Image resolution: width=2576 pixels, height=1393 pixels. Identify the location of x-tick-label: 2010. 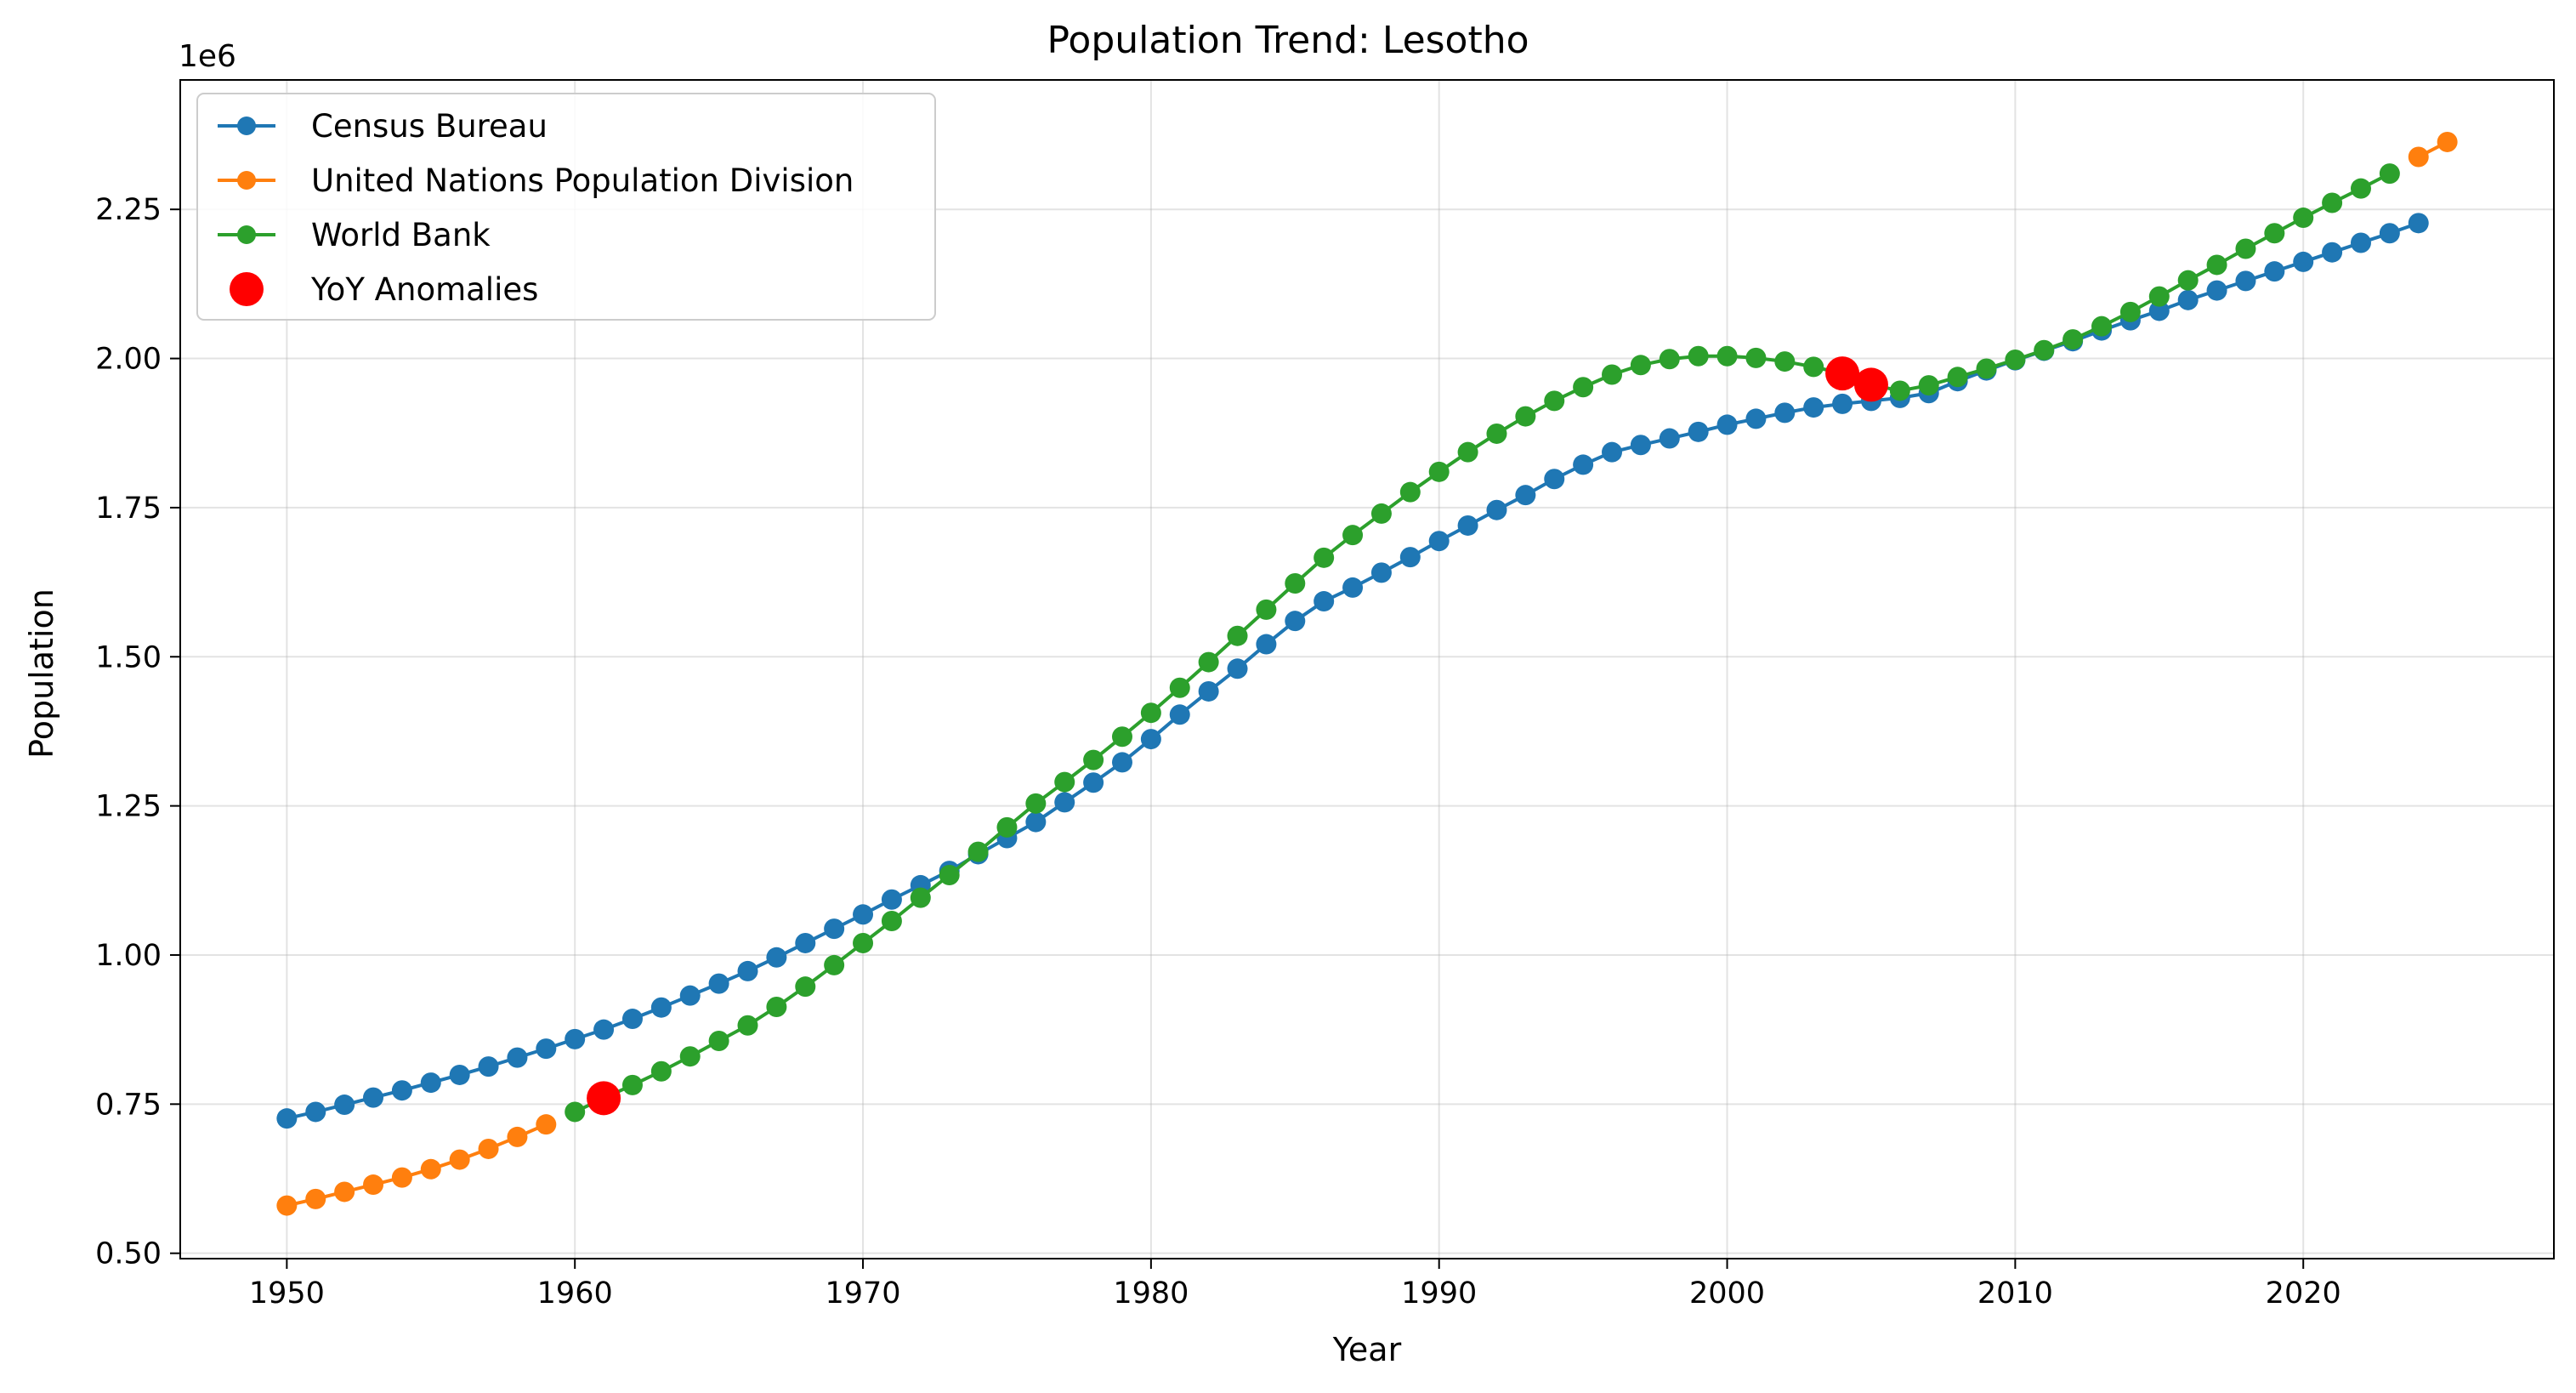
(2015, 1293).